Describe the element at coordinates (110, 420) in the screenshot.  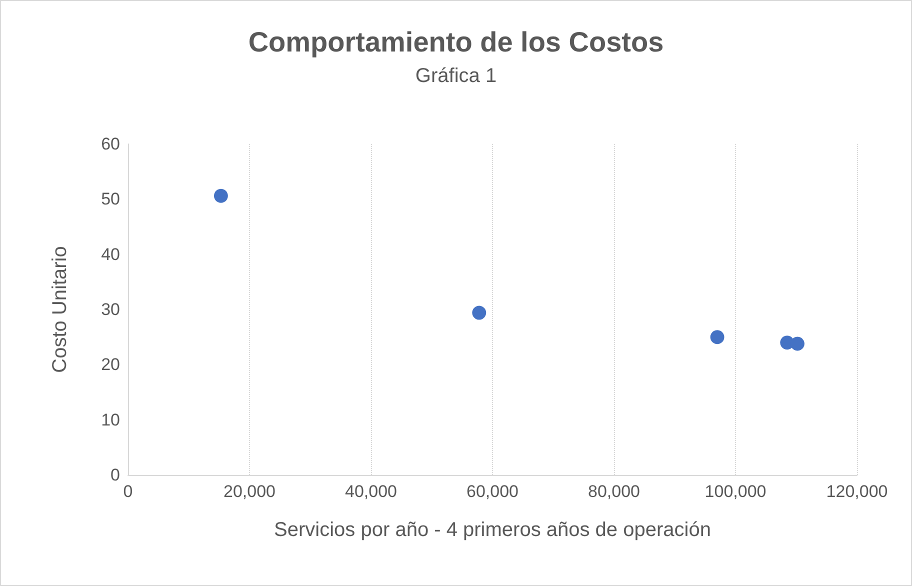
I see `y-tick-label: 10` at that location.